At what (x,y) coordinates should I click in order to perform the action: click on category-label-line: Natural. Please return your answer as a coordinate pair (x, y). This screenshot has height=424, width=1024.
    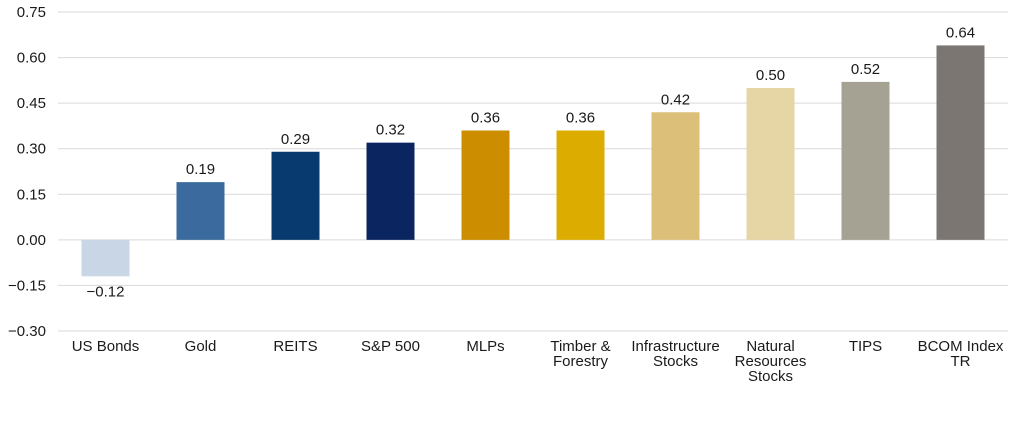
    Looking at the image, I should click on (770, 346).